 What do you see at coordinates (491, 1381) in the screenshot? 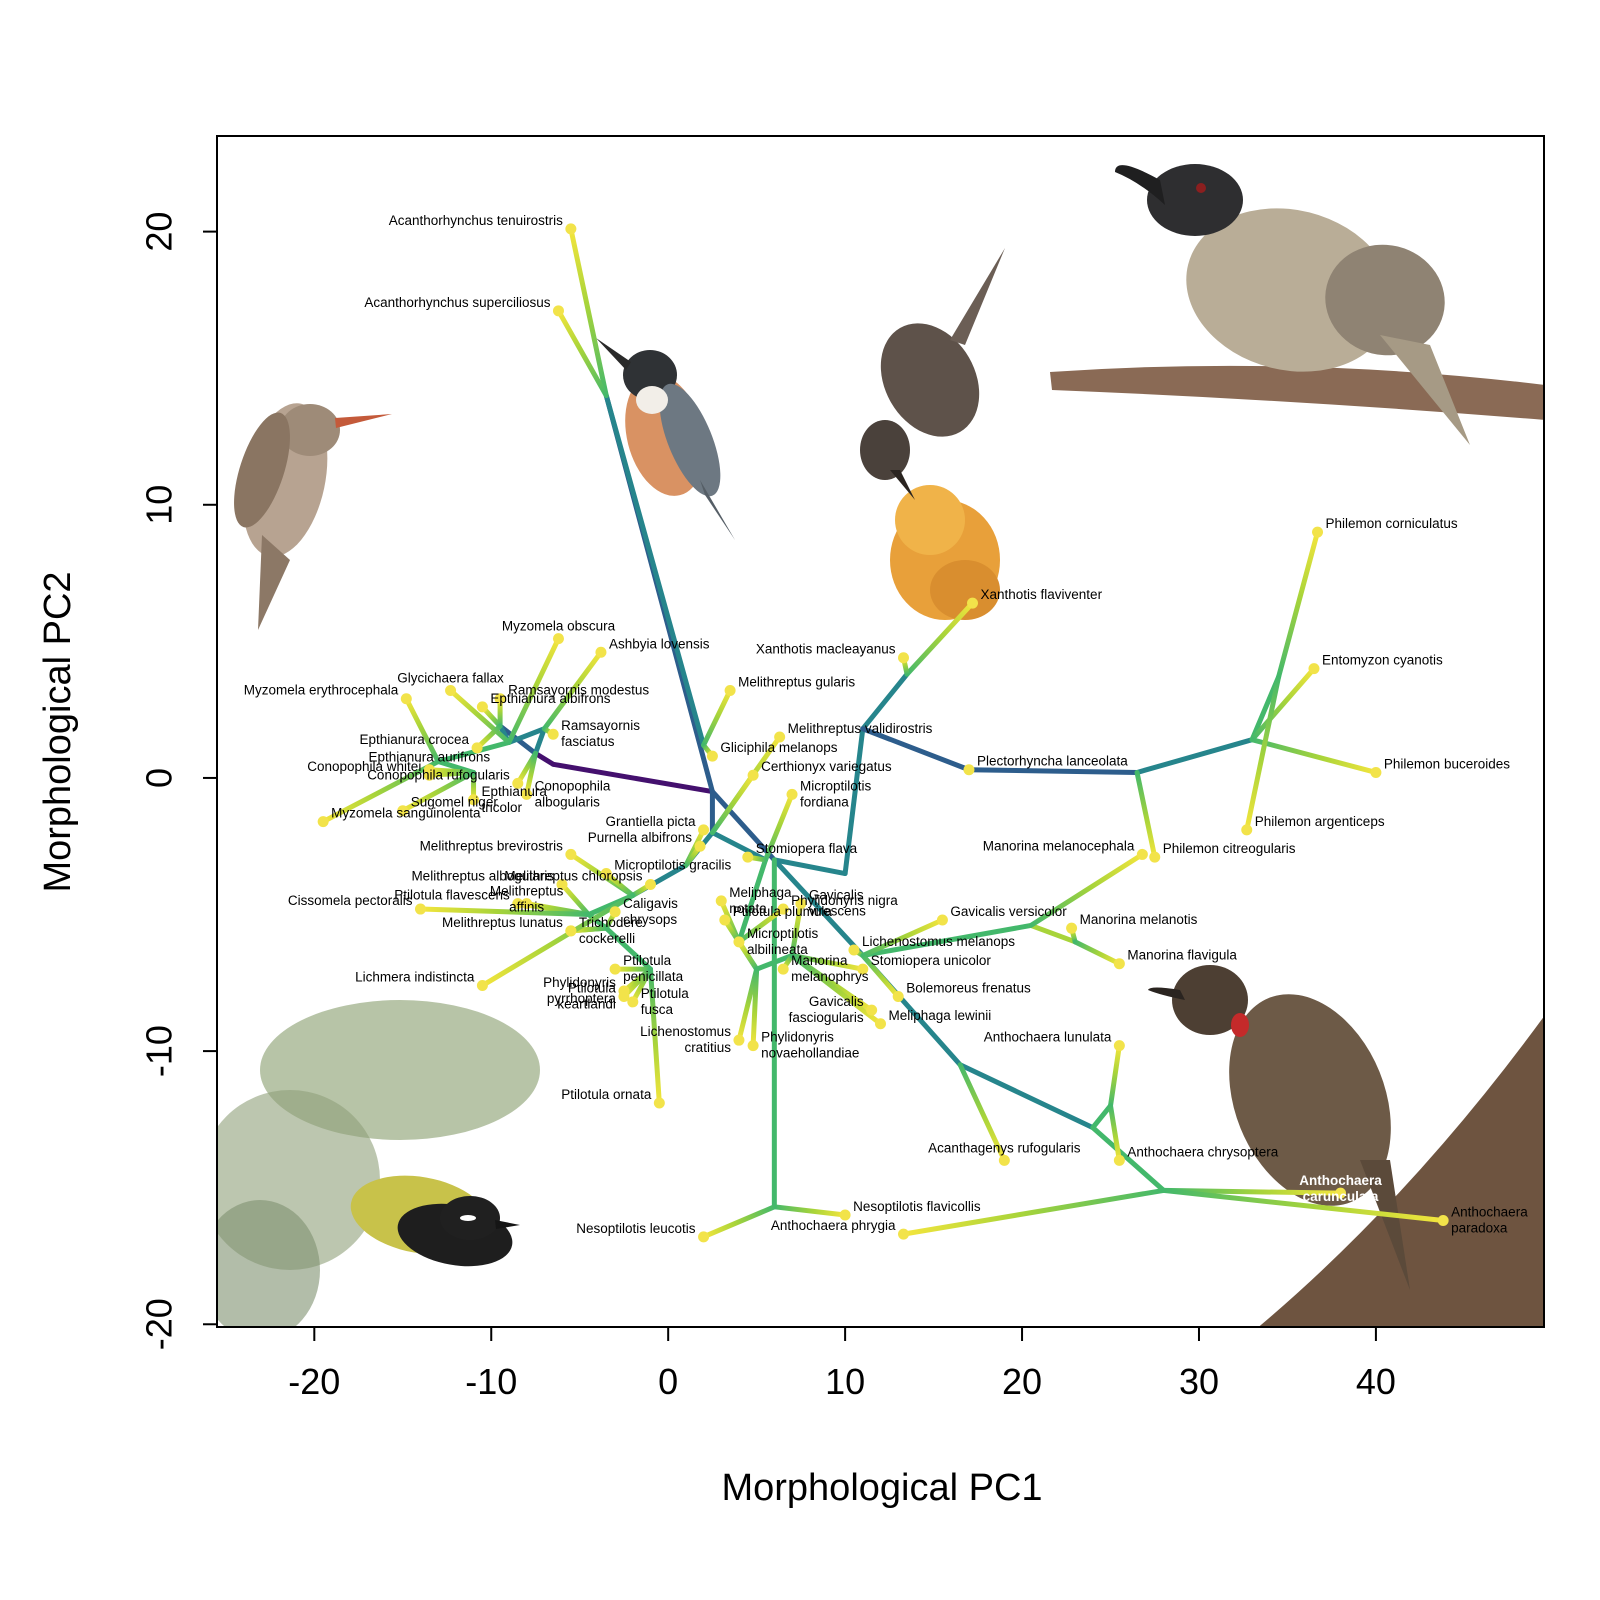
I see `x-tick-label: -10` at bounding box center [491, 1381].